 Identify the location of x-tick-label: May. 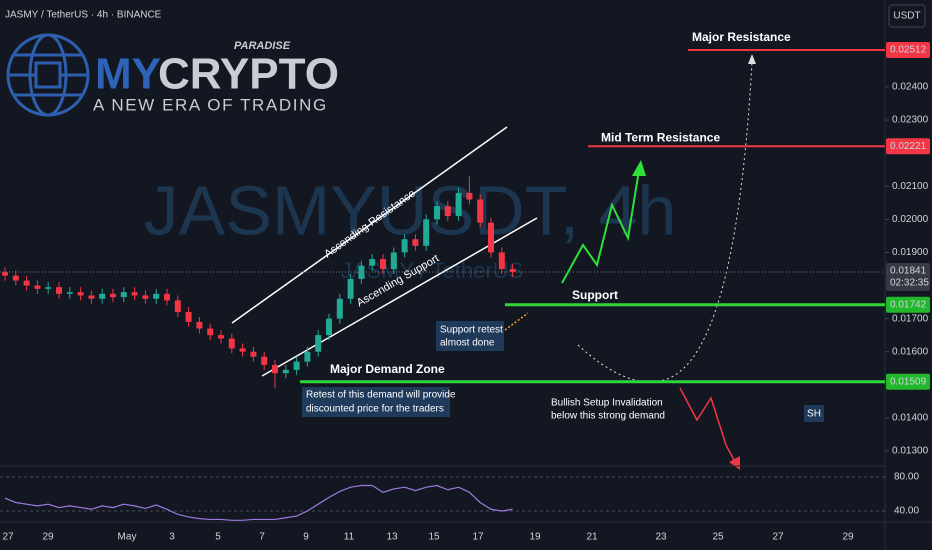
(127, 537).